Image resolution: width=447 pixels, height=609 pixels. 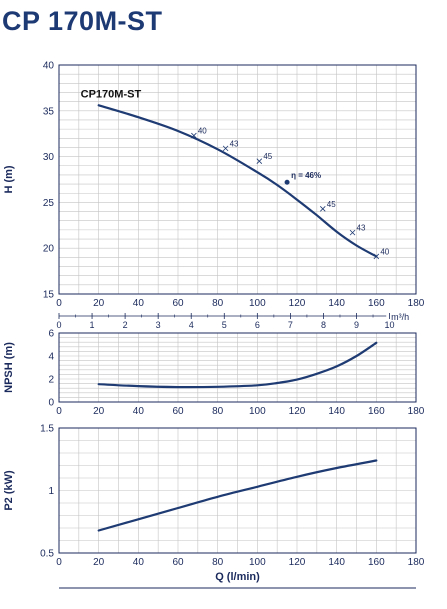 What do you see at coordinates (51, 491) in the screenshot?
I see `y-tick-label: 1` at bounding box center [51, 491].